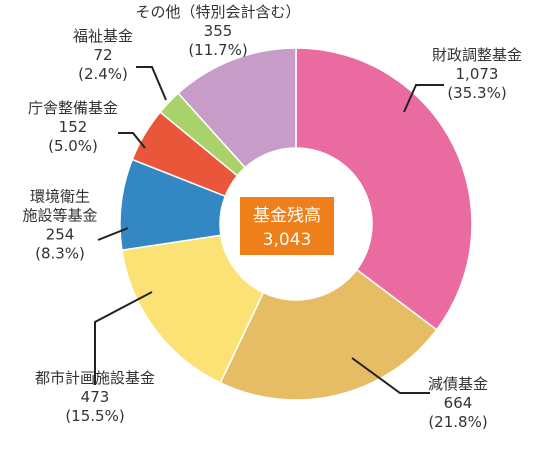 Image resolution: width=552 pixels, height=454 pixels. What do you see at coordinates (60, 197) in the screenshot?
I see `slice-name-4-line-1: 環境衛生` at bounding box center [60, 197].